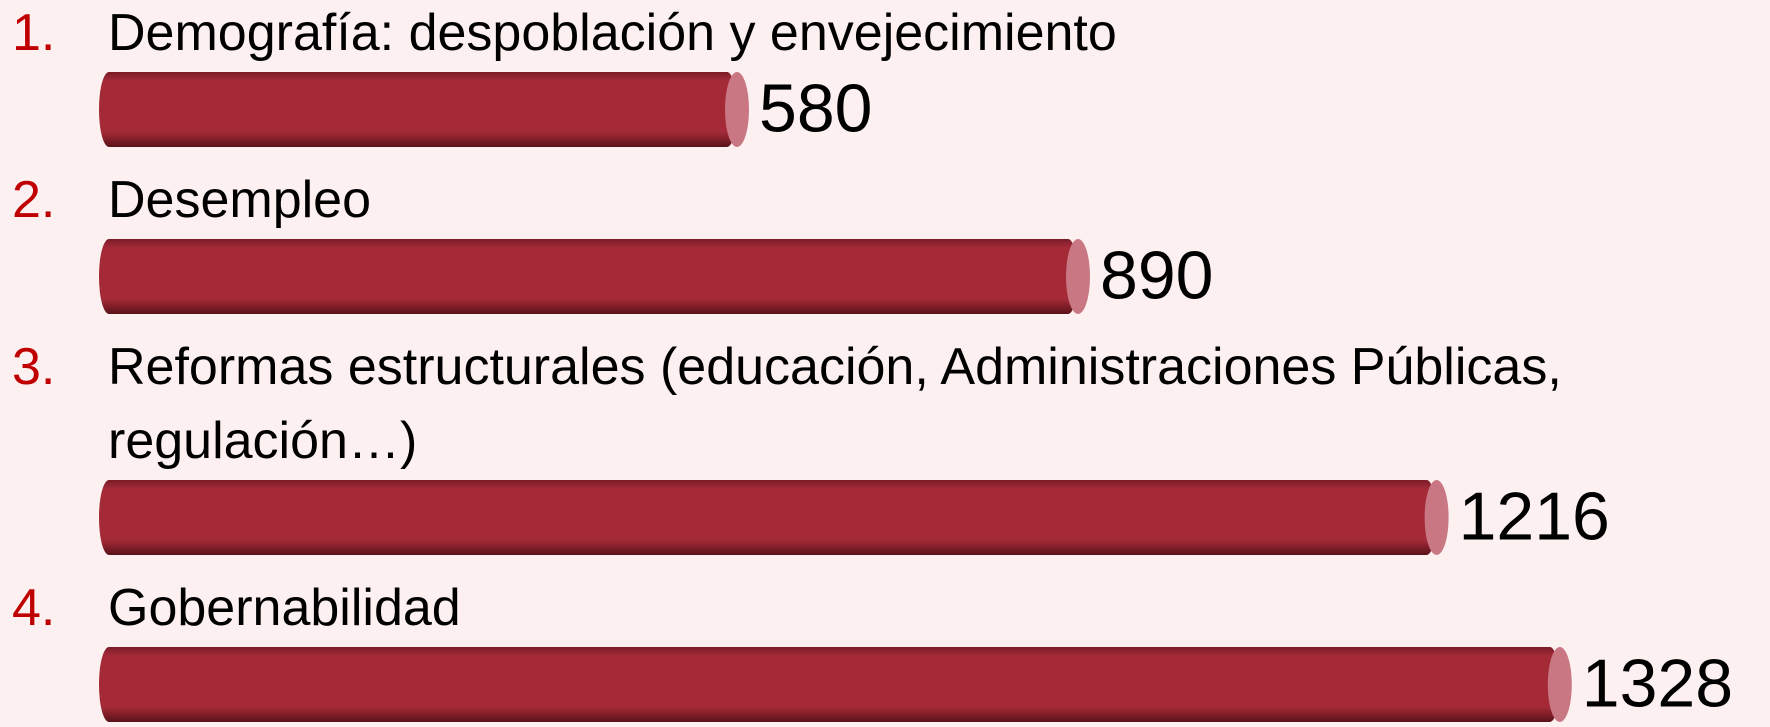  Describe the element at coordinates (34, 367) in the screenshot. I see `list-marker: 3.` at that location.